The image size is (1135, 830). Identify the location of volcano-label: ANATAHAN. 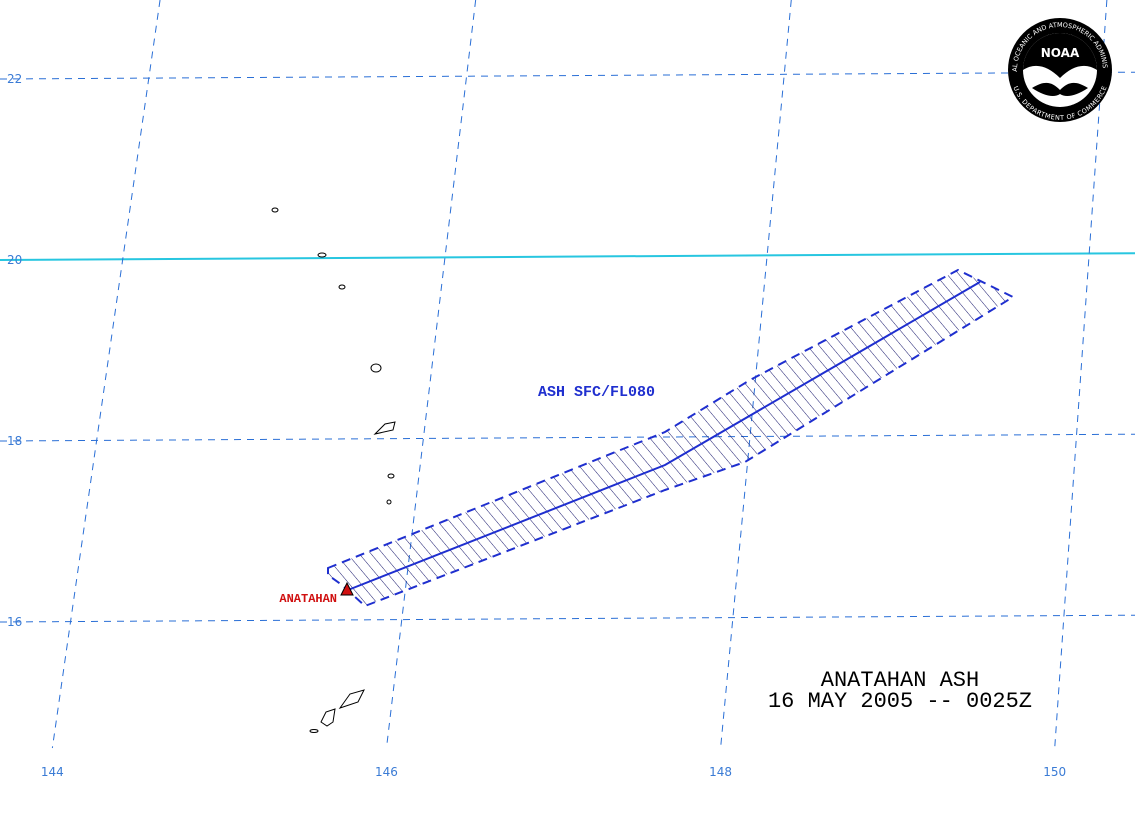
(308, 599).